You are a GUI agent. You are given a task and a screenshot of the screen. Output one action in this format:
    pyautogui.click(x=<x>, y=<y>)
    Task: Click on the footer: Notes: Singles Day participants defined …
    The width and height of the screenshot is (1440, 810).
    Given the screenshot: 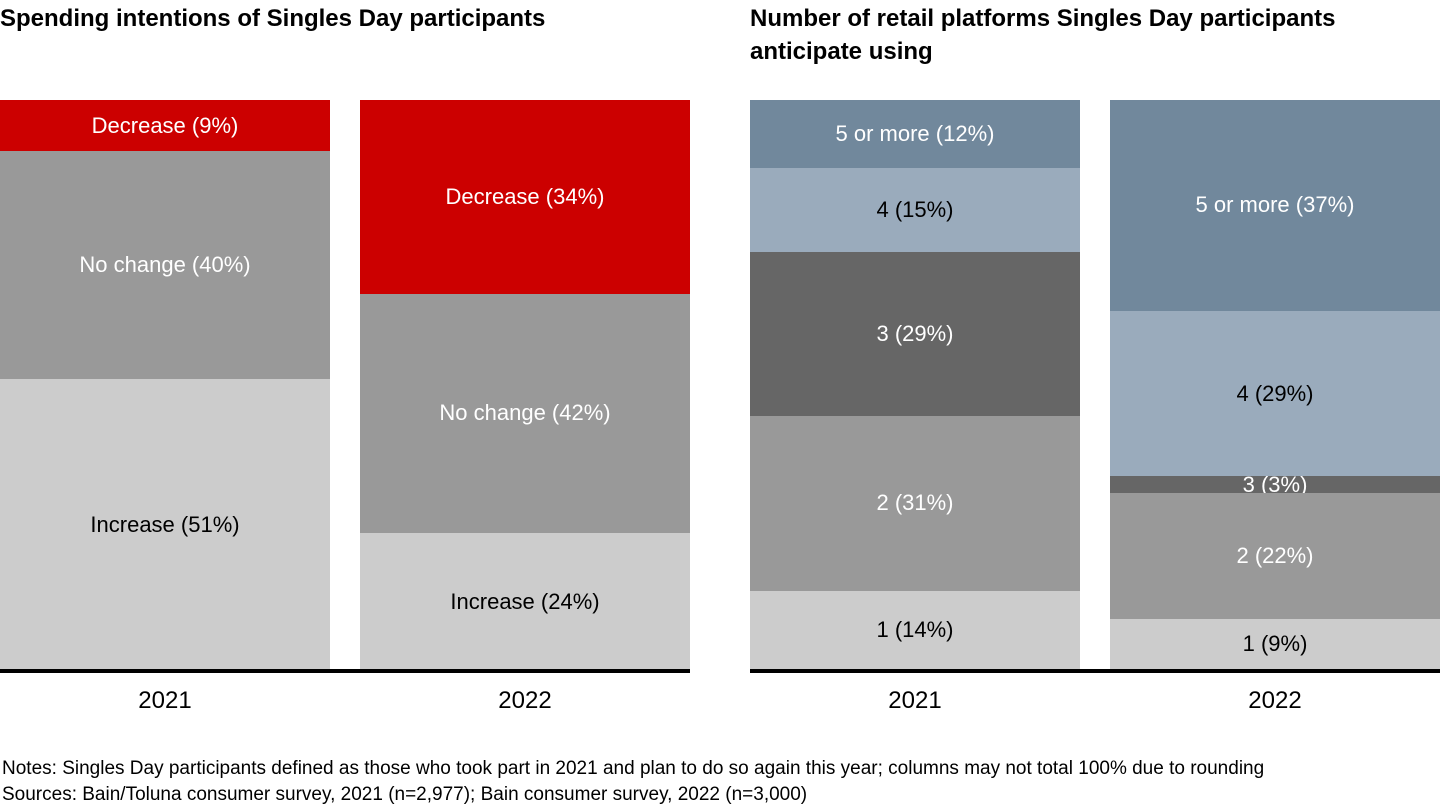 What is the action you would take?
    pyautogui.click(x=717, y=782)
    